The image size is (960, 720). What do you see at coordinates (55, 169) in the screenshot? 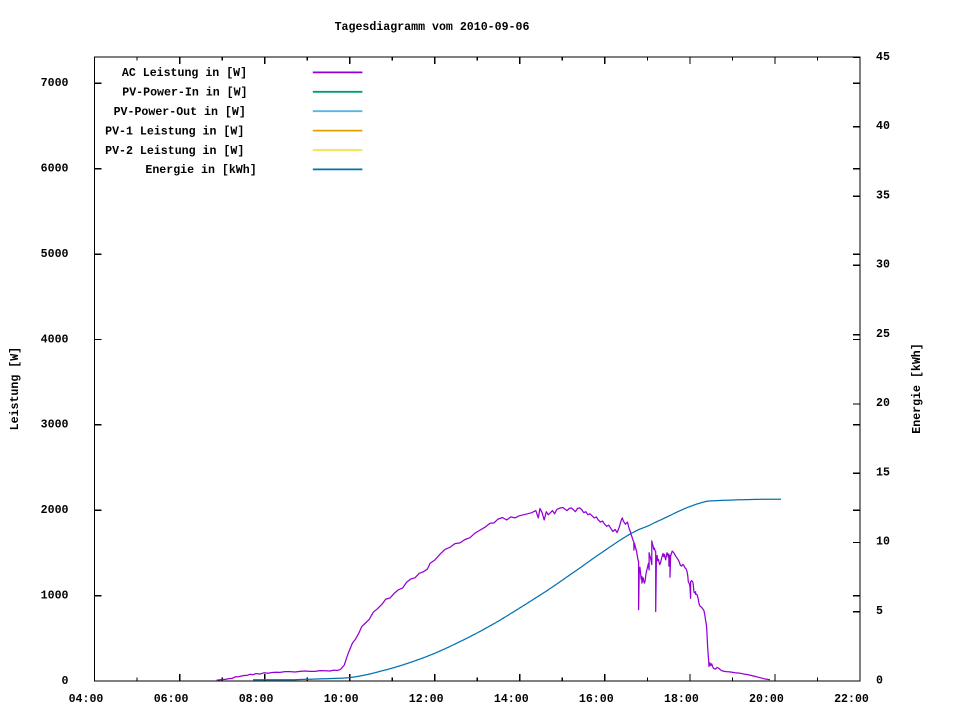
I see `svg-text: 6000` at bounding box center [55, 169].